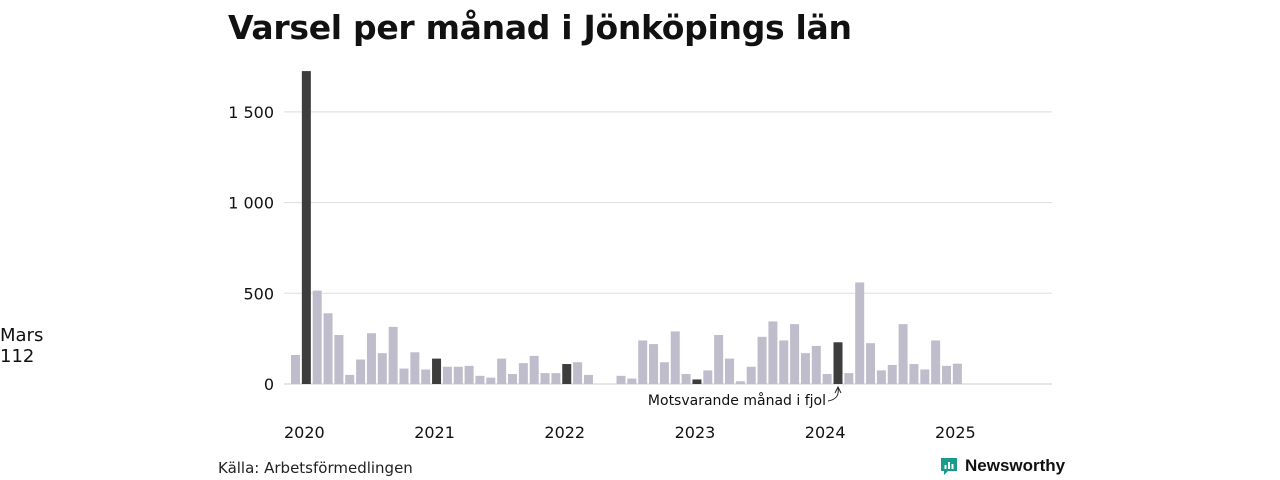  I want to click on y-tick-label: 0, so click(269, 384).